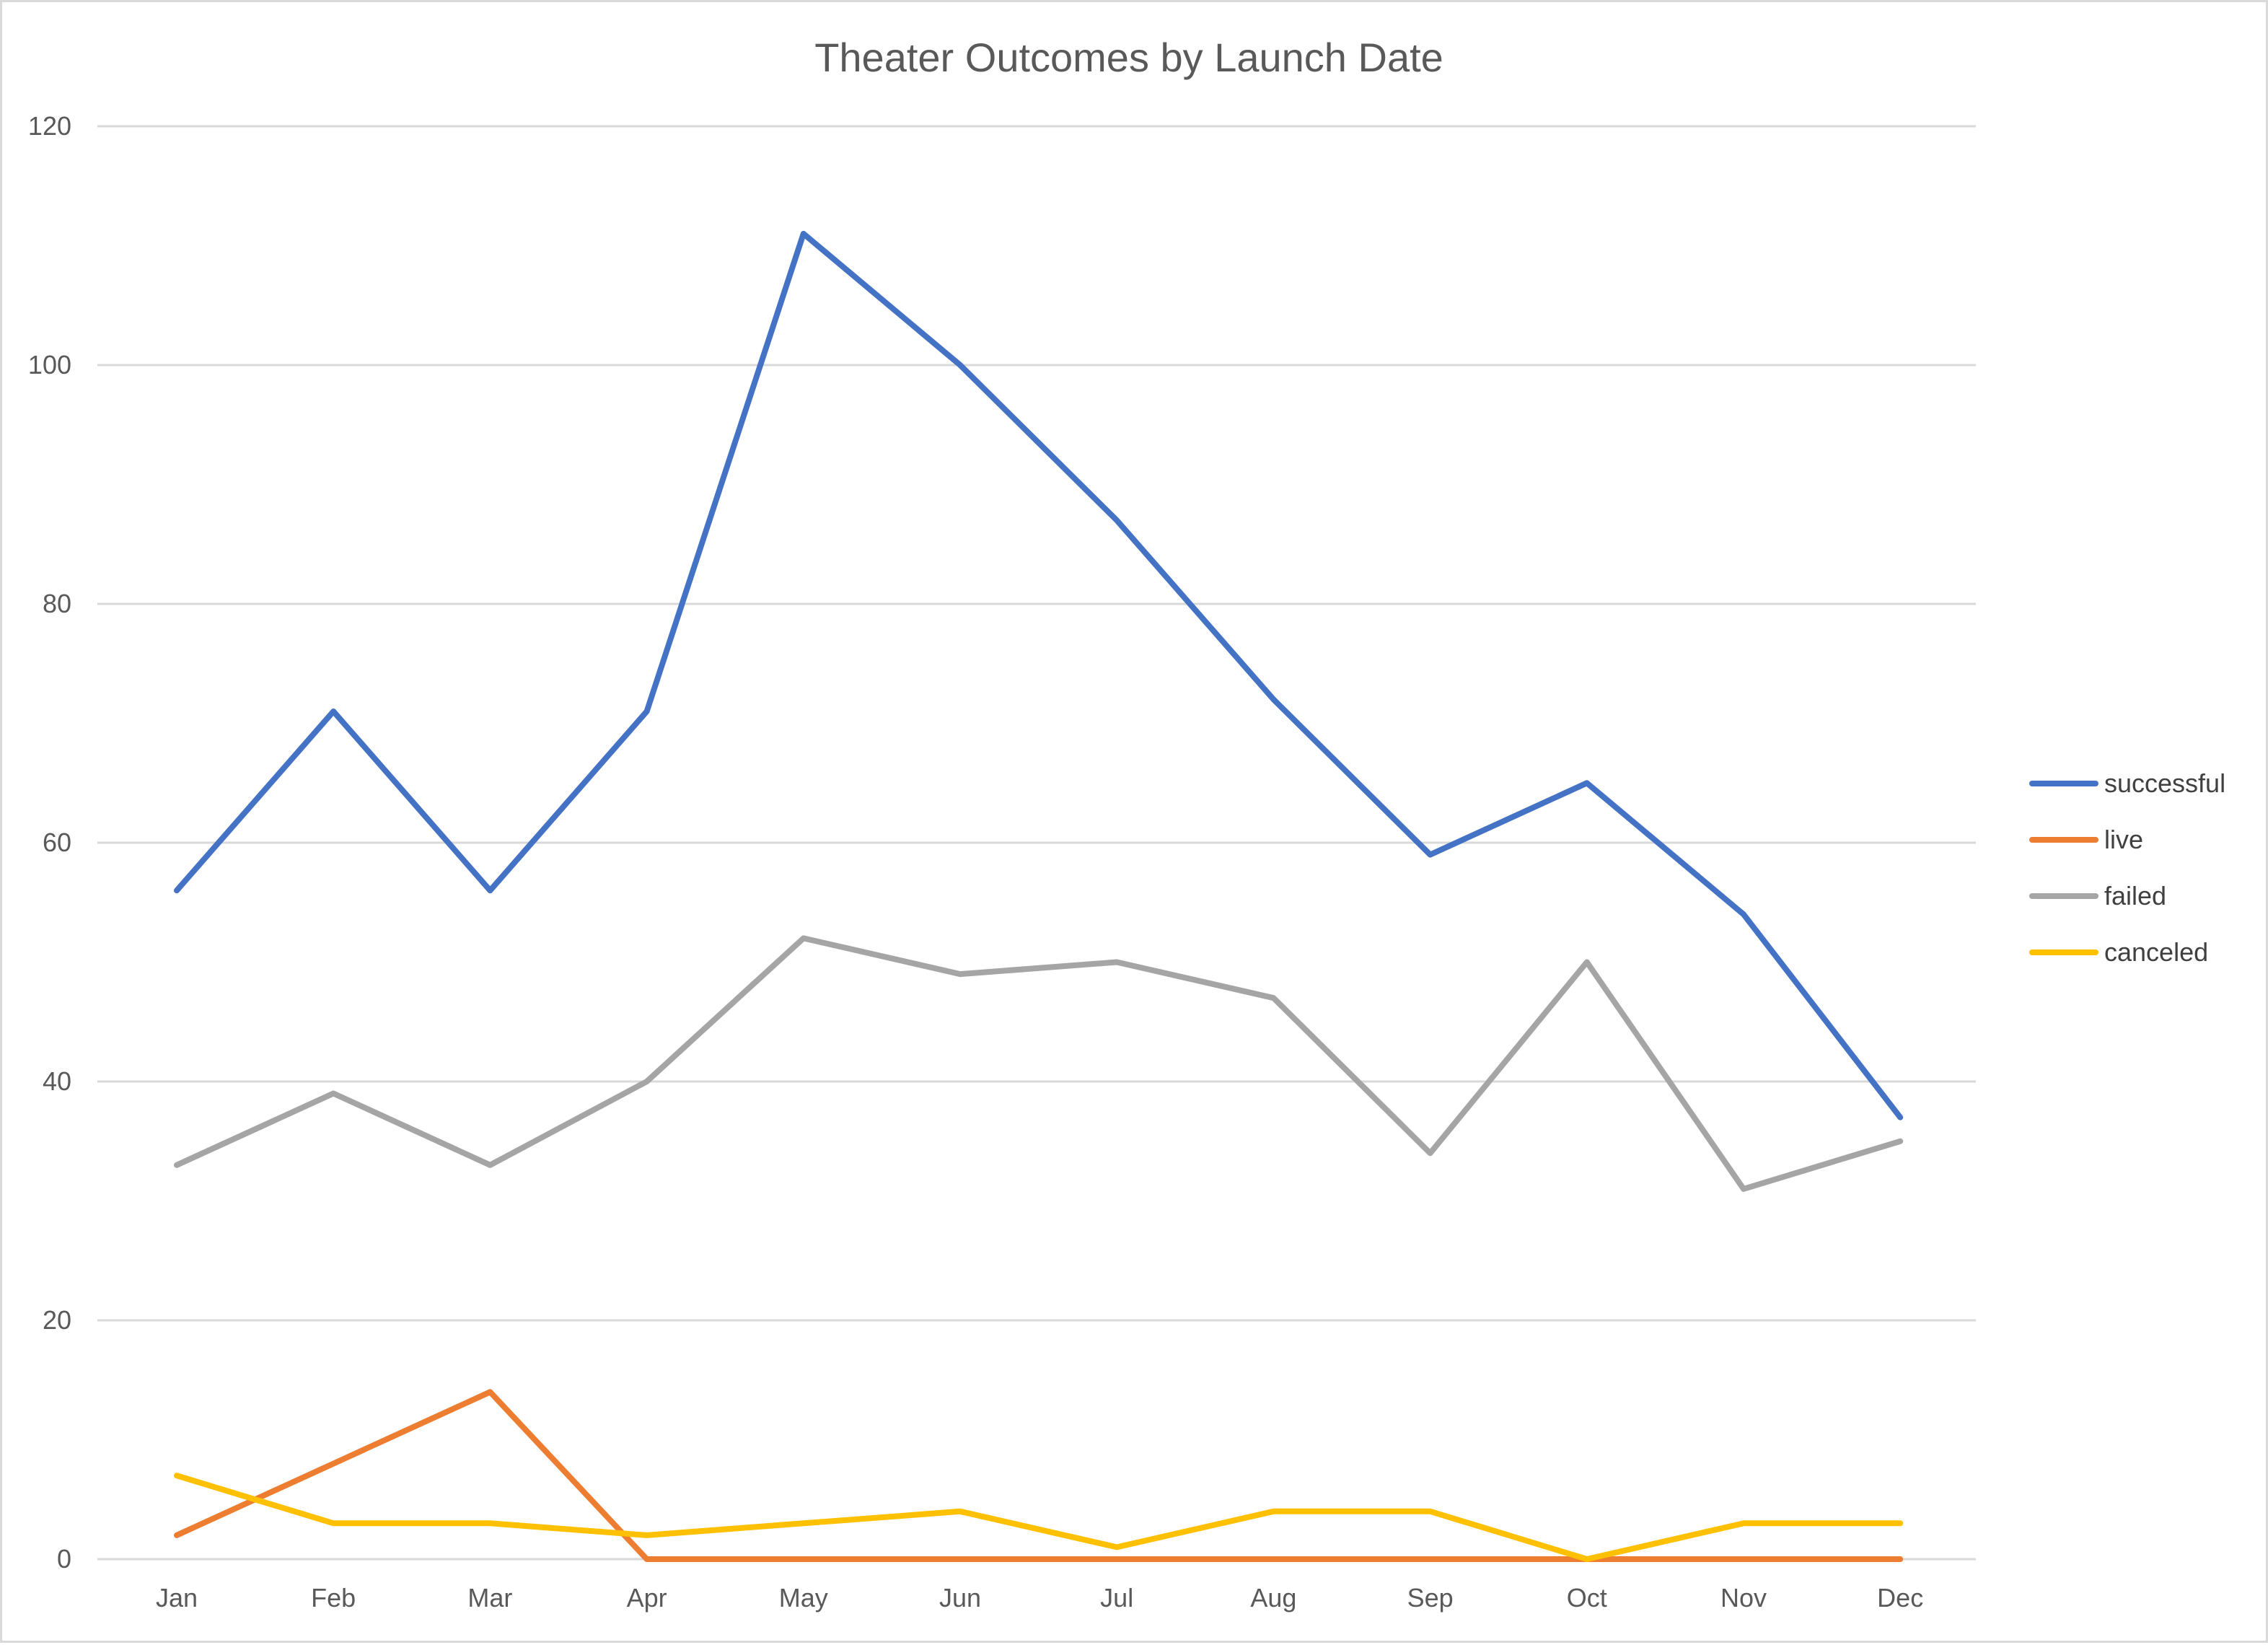 The image size is (2268, 1645). What do you see at coordinates (1273, 1598) in the screenshot?
I see `x-tick-label: Aug` at bounding box center [1273, 1598].